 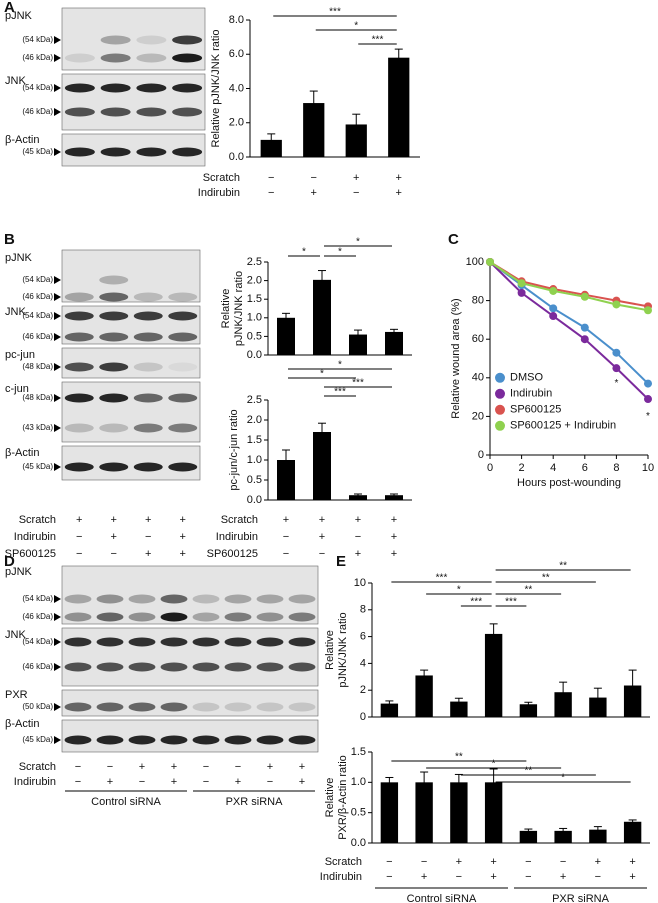 What do you see at coordinates (569, 286) in the screenshot?
I see `series-line` at bounding box center [569, 286].